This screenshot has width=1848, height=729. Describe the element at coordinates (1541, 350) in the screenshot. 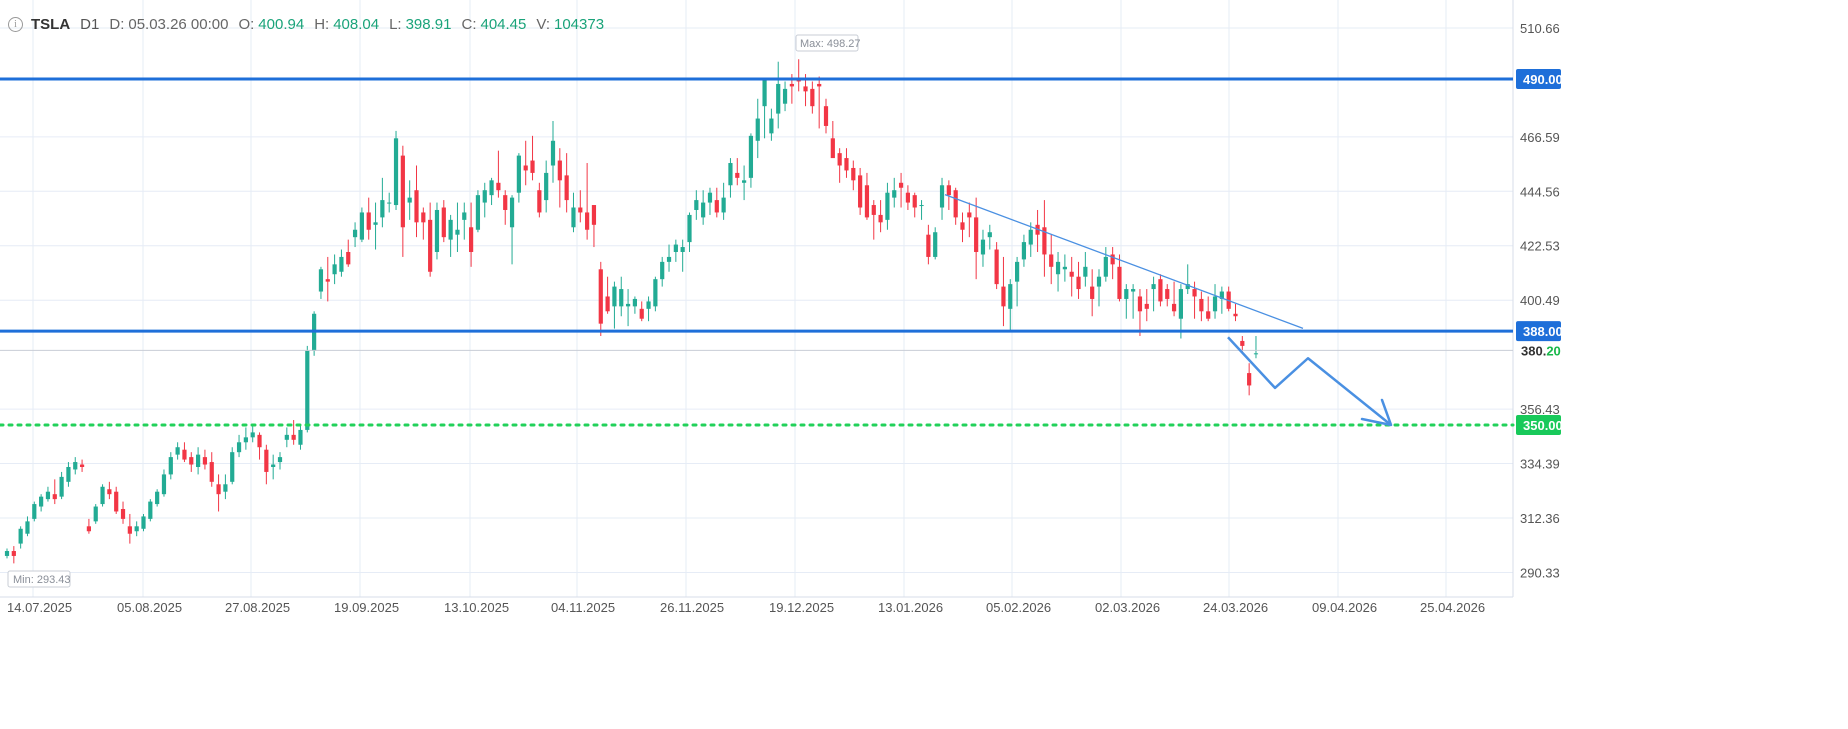

I see `current-price-label: 380.20` at that location.